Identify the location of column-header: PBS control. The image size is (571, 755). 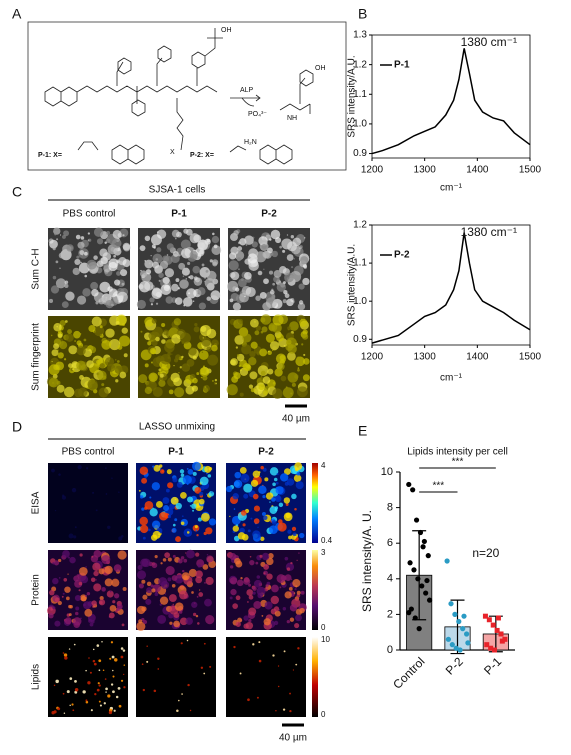
(88, 452).